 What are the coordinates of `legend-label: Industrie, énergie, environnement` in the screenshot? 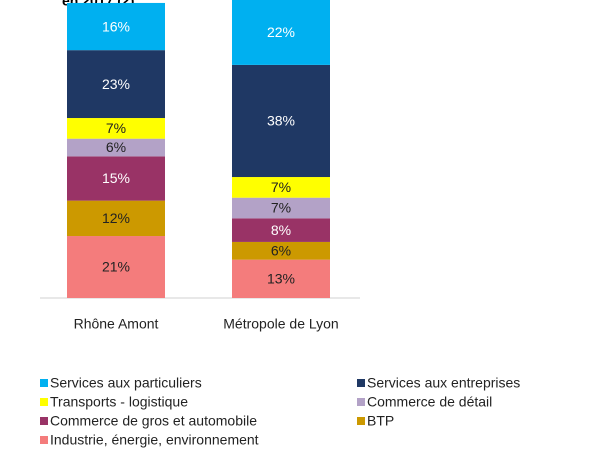 It's located at (154, 440).